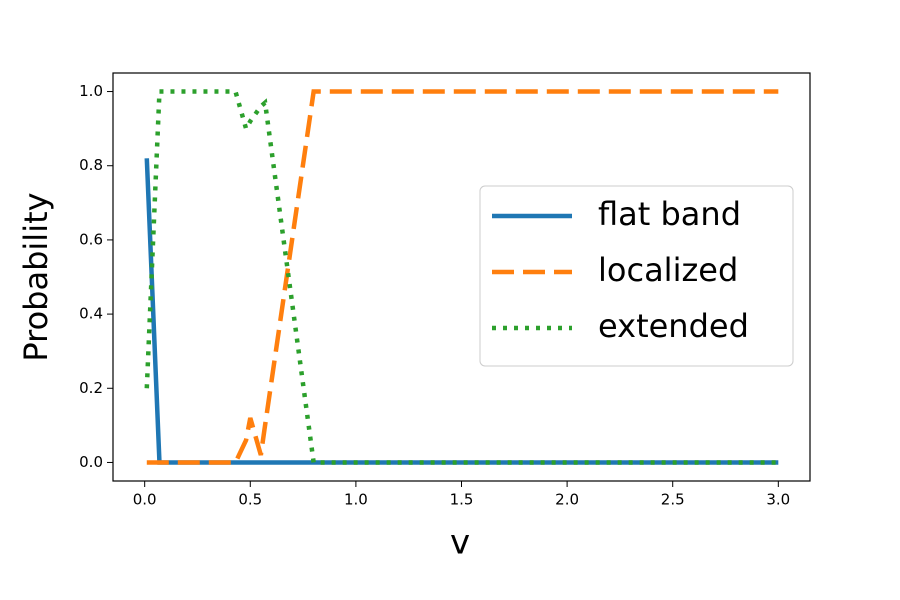 This screenshot has height=600, width=900. What do you see at coordinates (250, 500) in the screenshot?
I see `x-tick-label: 0.5` at bounding box center [250, 500].